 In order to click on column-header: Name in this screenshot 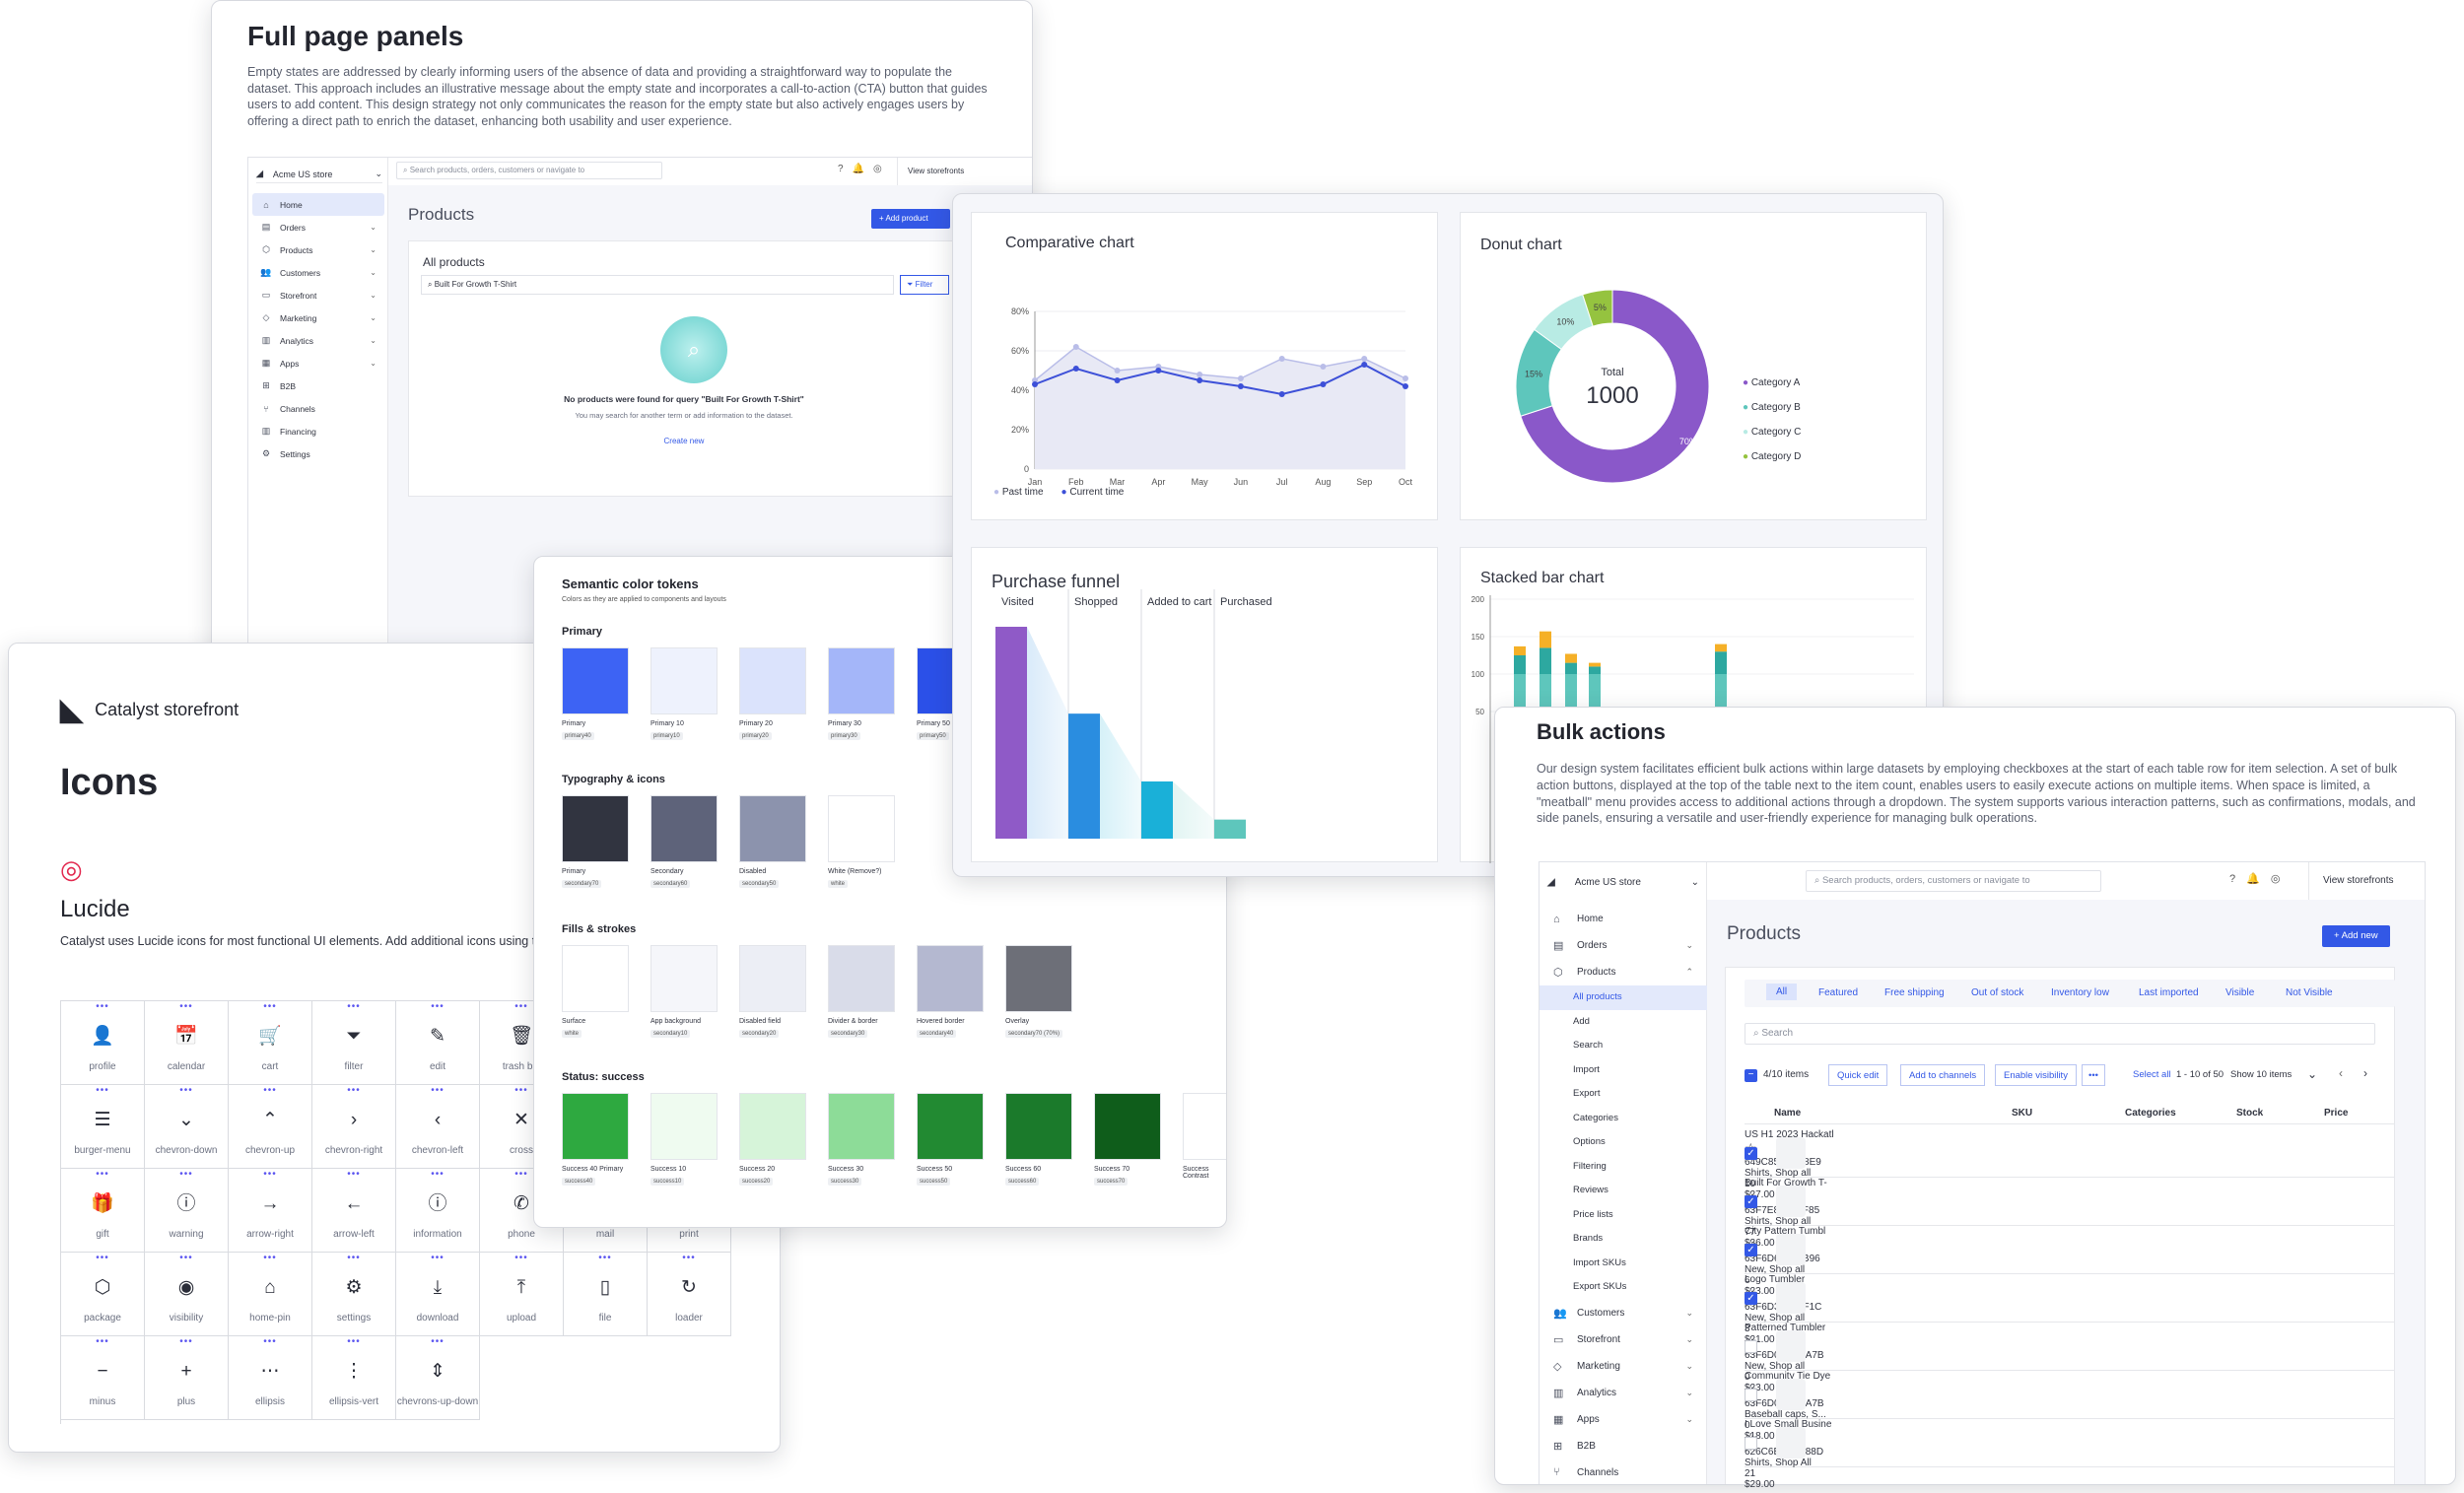, I will do `click(1788, 1114)`.